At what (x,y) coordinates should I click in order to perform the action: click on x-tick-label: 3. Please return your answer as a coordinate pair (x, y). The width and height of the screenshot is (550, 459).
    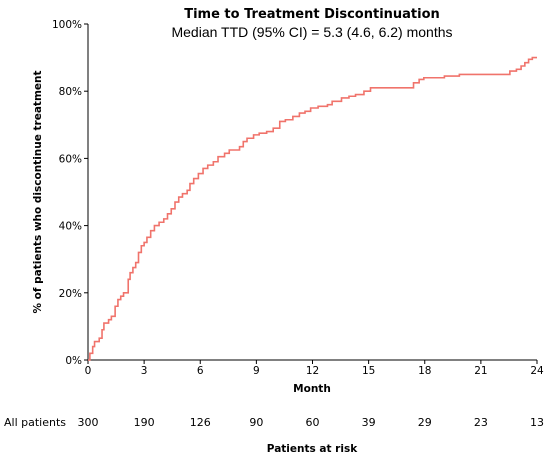
    Looking at the image, I should click on (144, 371).